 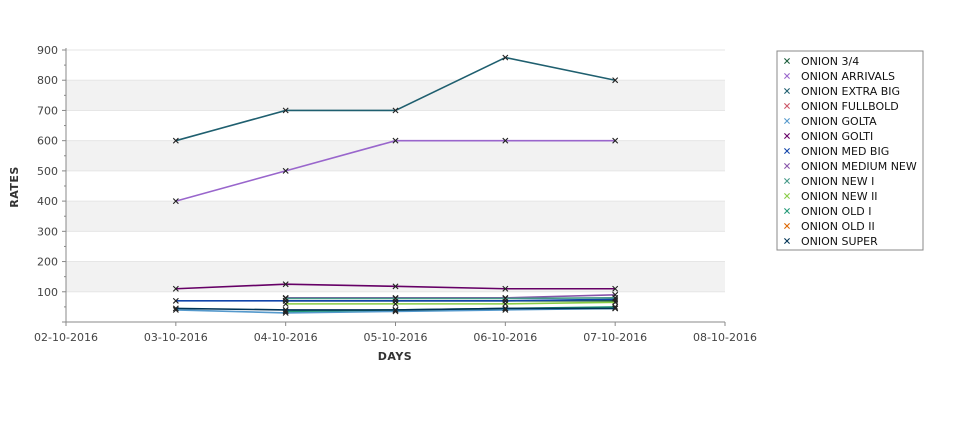 I want to click on legend-label: ONION GOLTA, so click(x=839, y=121).